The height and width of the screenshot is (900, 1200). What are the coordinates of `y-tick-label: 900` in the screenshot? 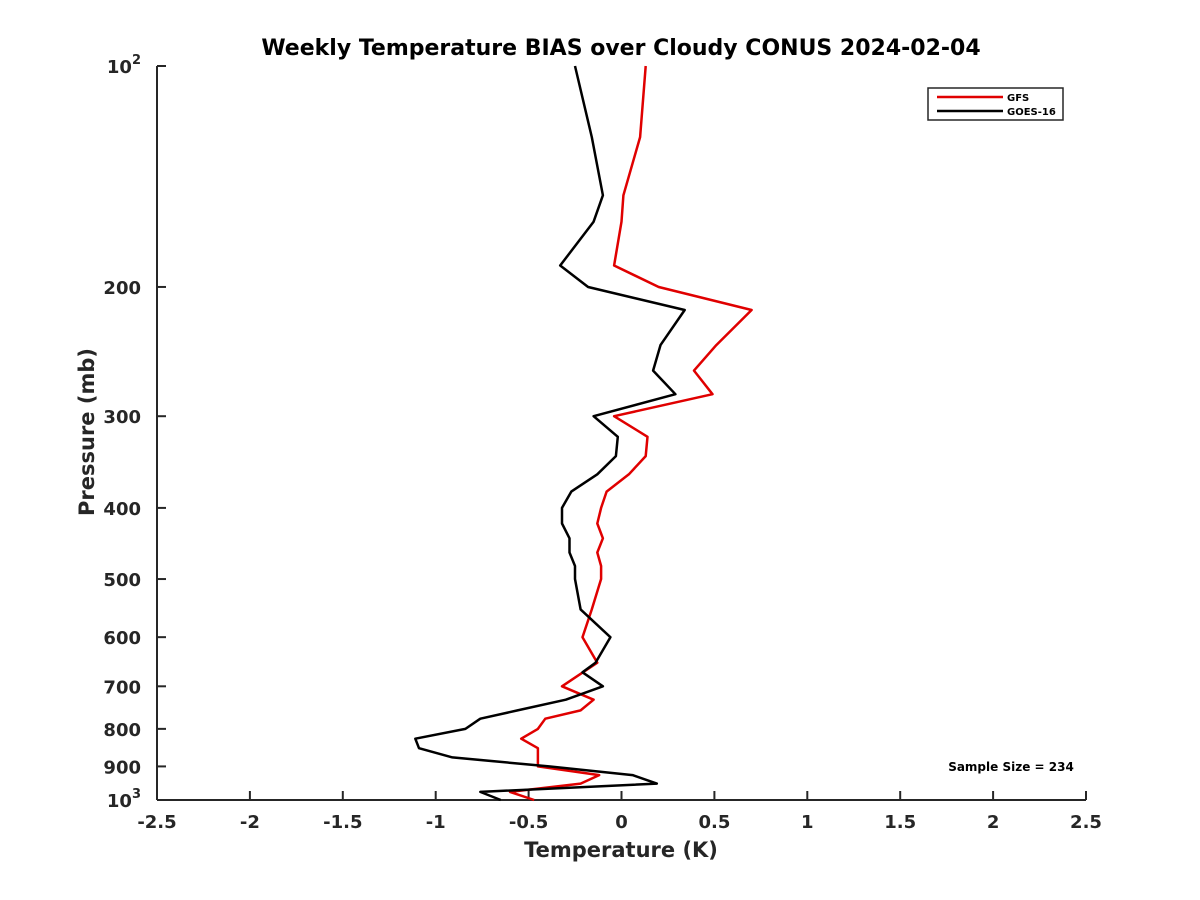 It's located at (122, 767).